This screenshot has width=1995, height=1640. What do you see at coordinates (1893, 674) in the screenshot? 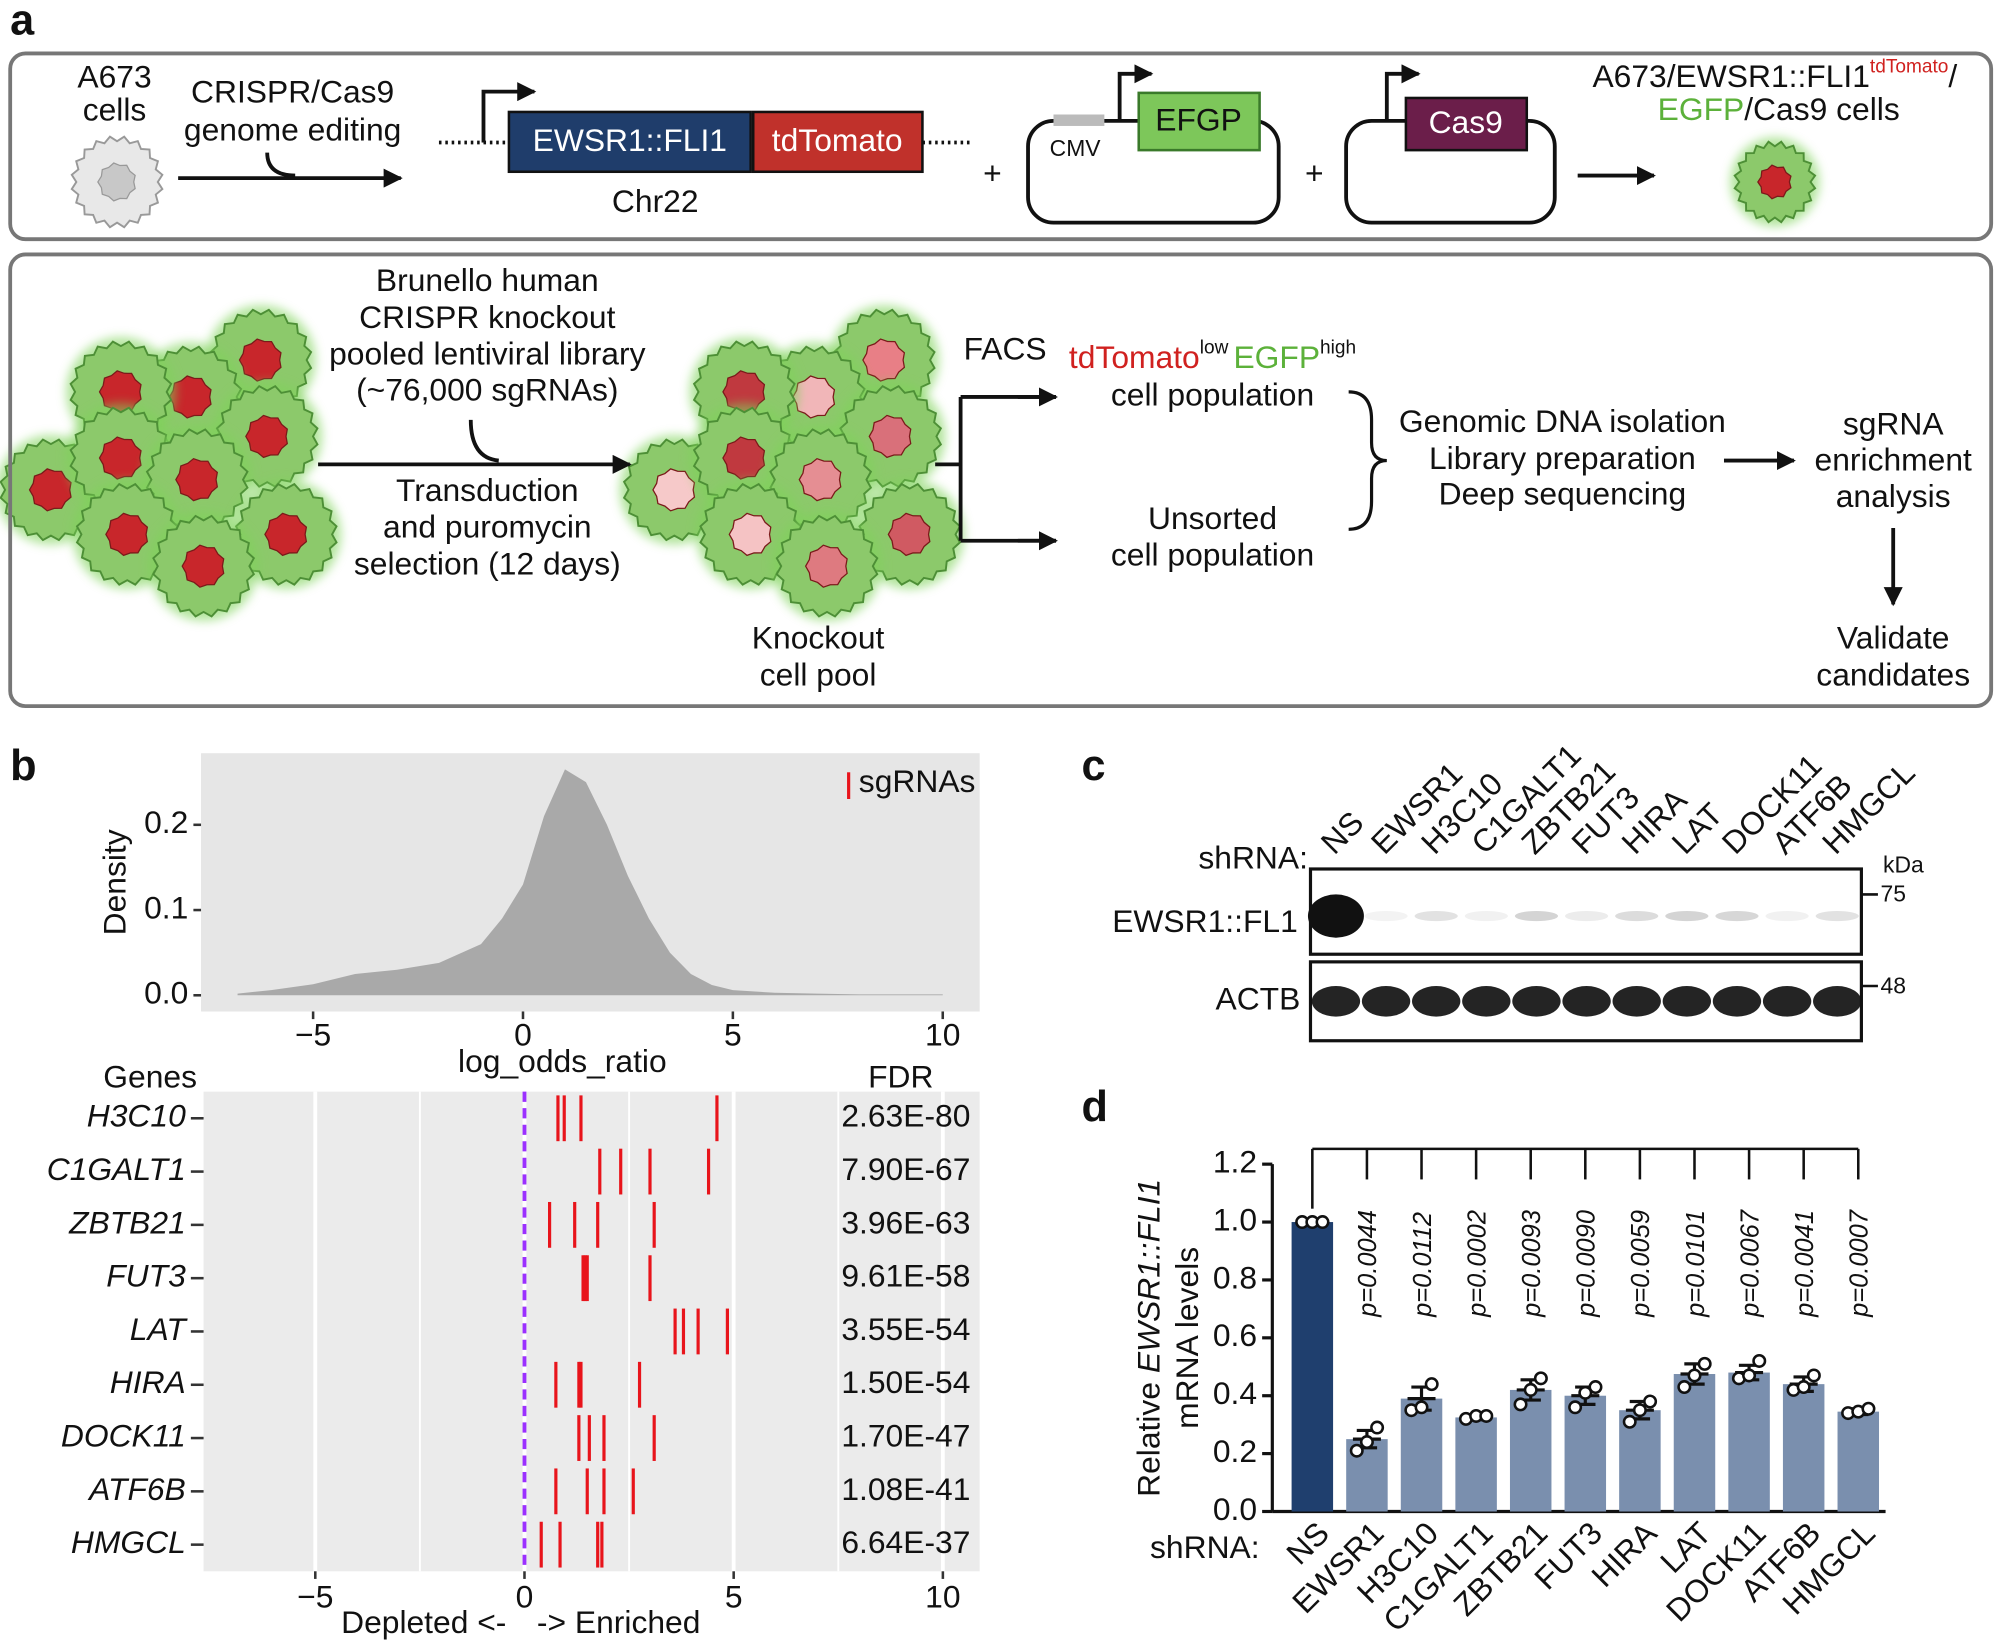
I see `text: candidates` at bounding box center [1893, 674].